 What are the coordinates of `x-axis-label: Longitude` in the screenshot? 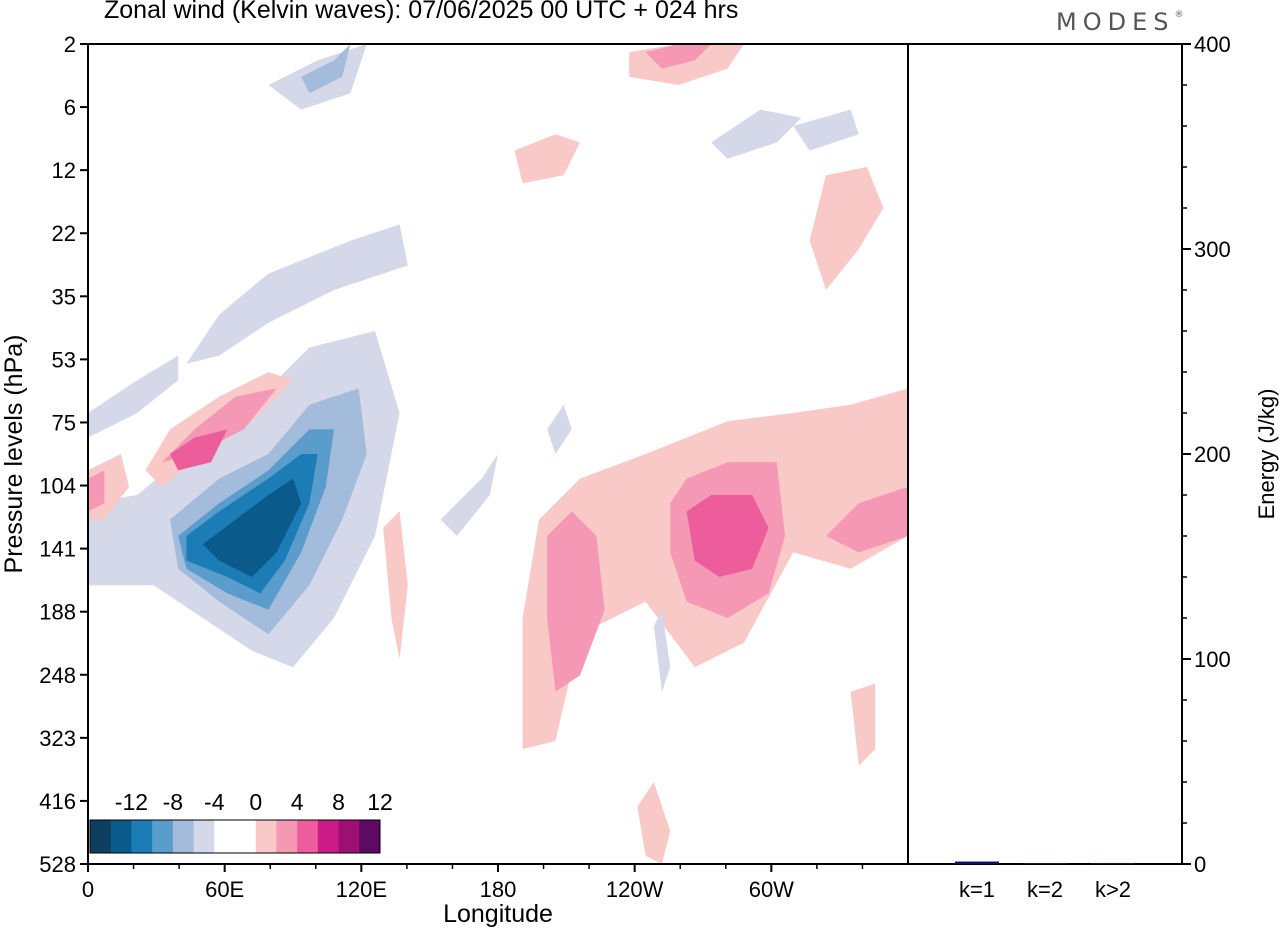 It's located at (498, 914).